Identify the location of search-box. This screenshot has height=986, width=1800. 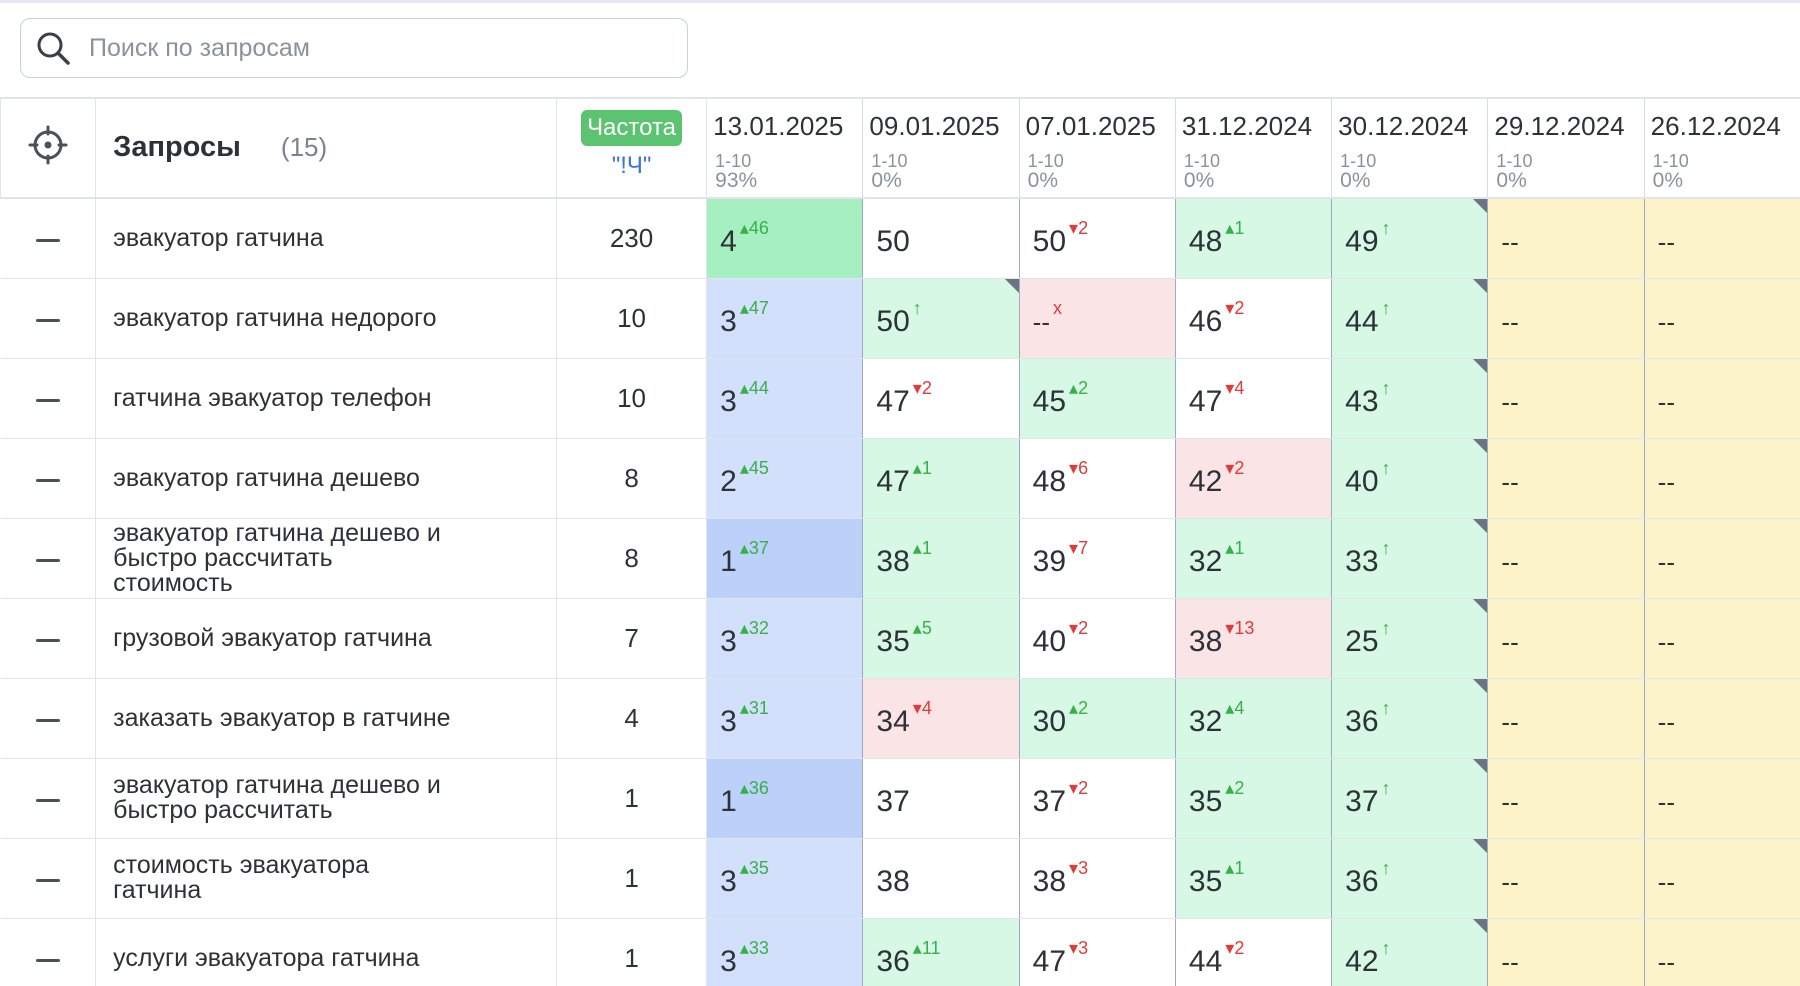
(354, 48).